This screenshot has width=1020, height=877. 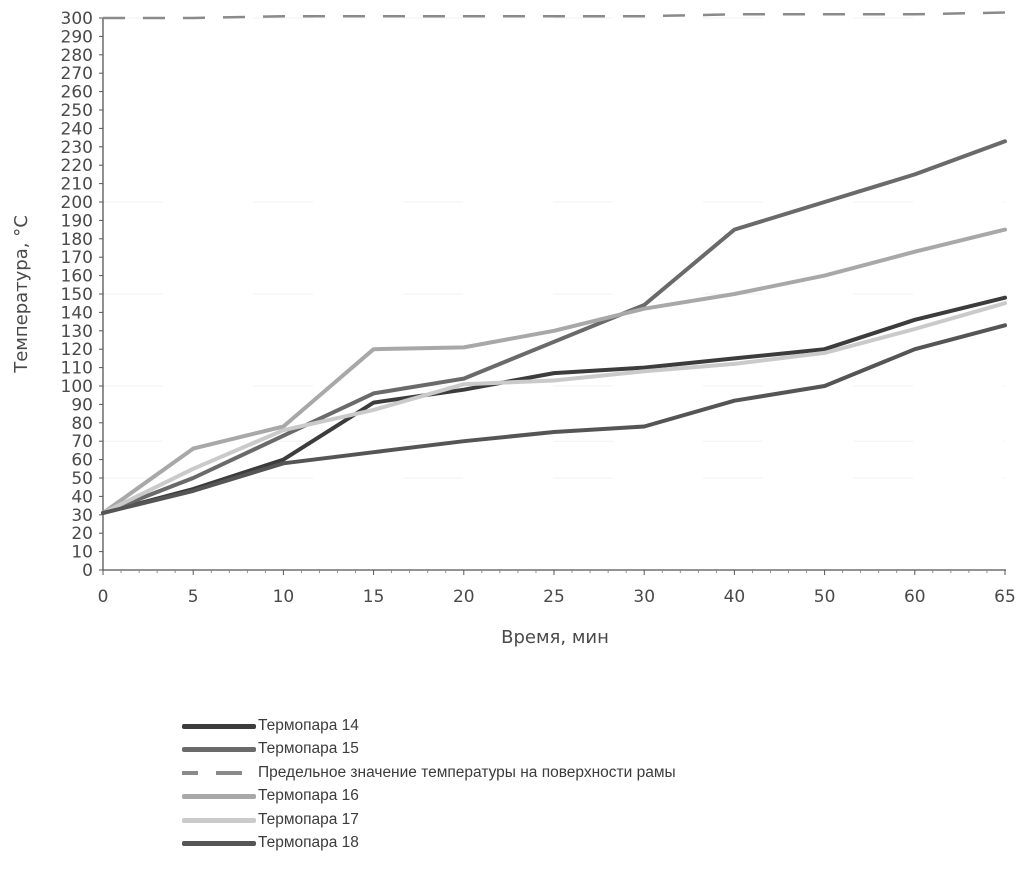 I want to click on legend-item: Термопара 17, so click(x=428, y=820).